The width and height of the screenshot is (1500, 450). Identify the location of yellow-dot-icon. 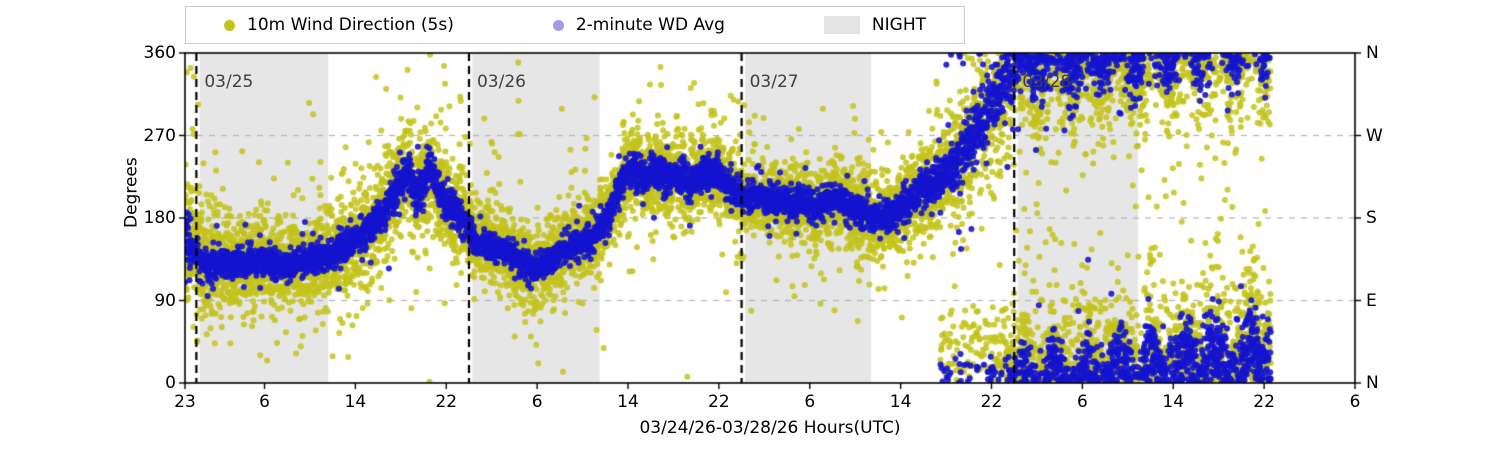
(229, 25).